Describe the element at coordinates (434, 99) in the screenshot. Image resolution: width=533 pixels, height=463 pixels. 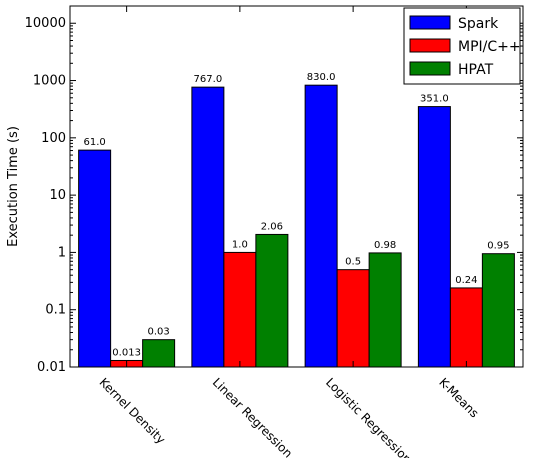
I see `data-label: 351.0` at that location.